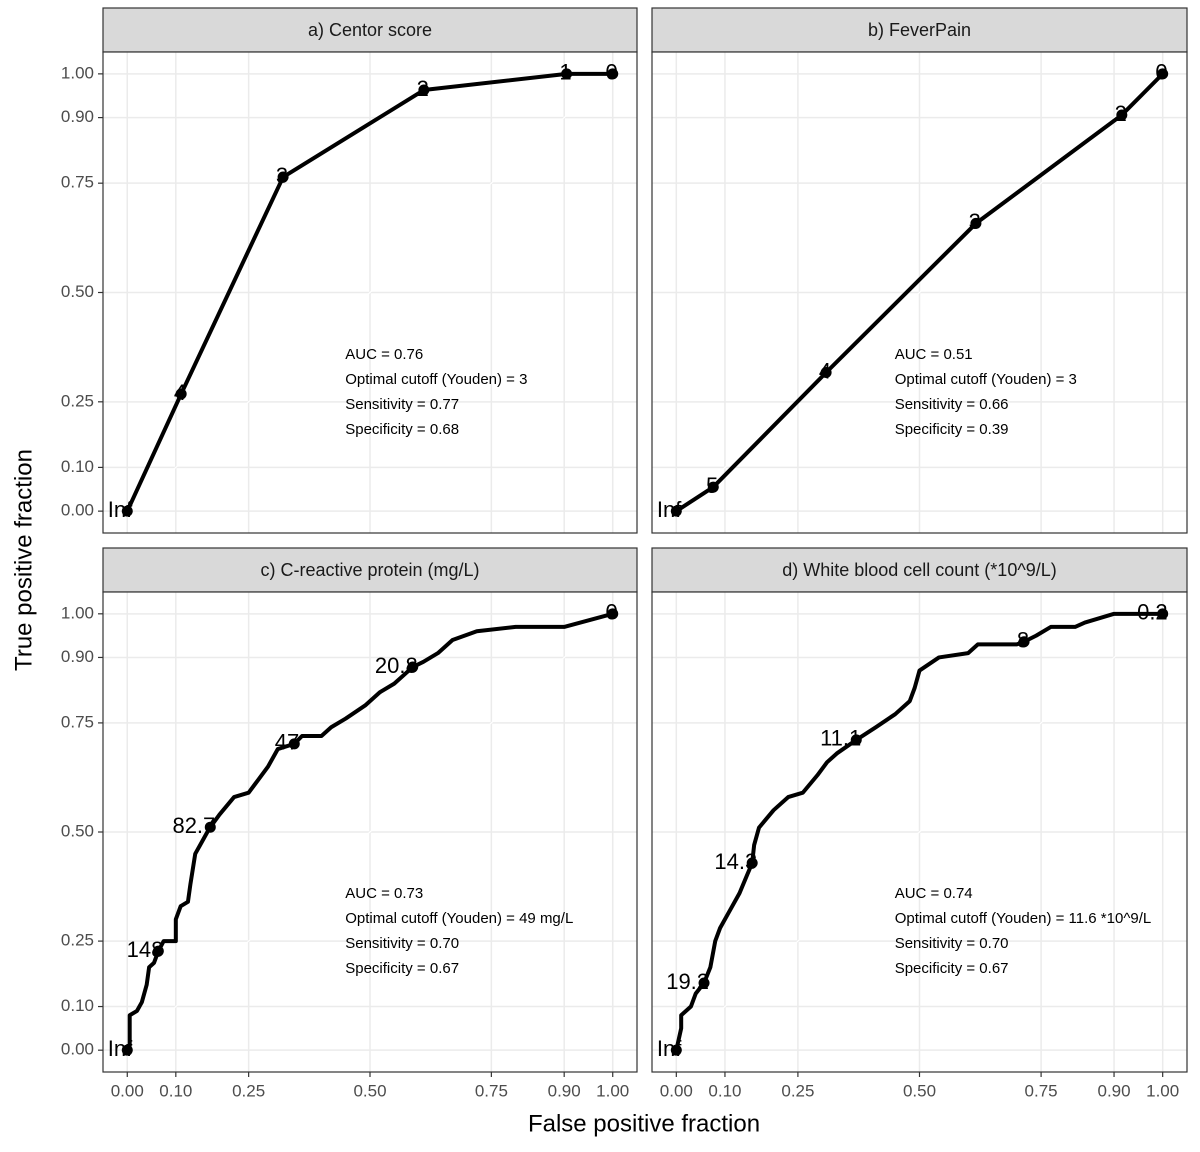 Image resolution: width=1200 pixels, height=1152 pixels. Describe the element at coordinates (396, 665) in the screenshot. I see `cutoff-label: 20.8` at that location.